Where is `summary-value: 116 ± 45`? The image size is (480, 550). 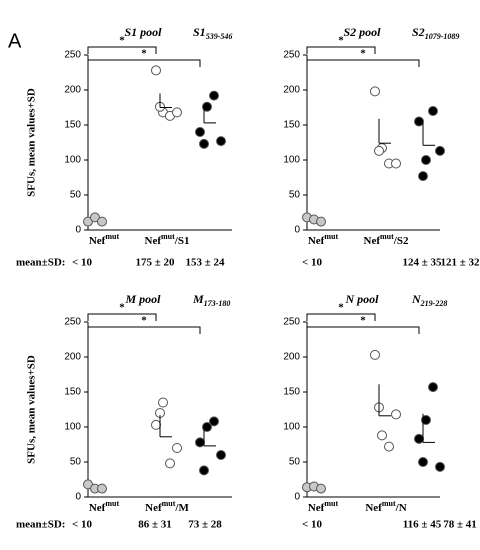 summary-value: 116 ± 45 is located at coordinates (422, 525).